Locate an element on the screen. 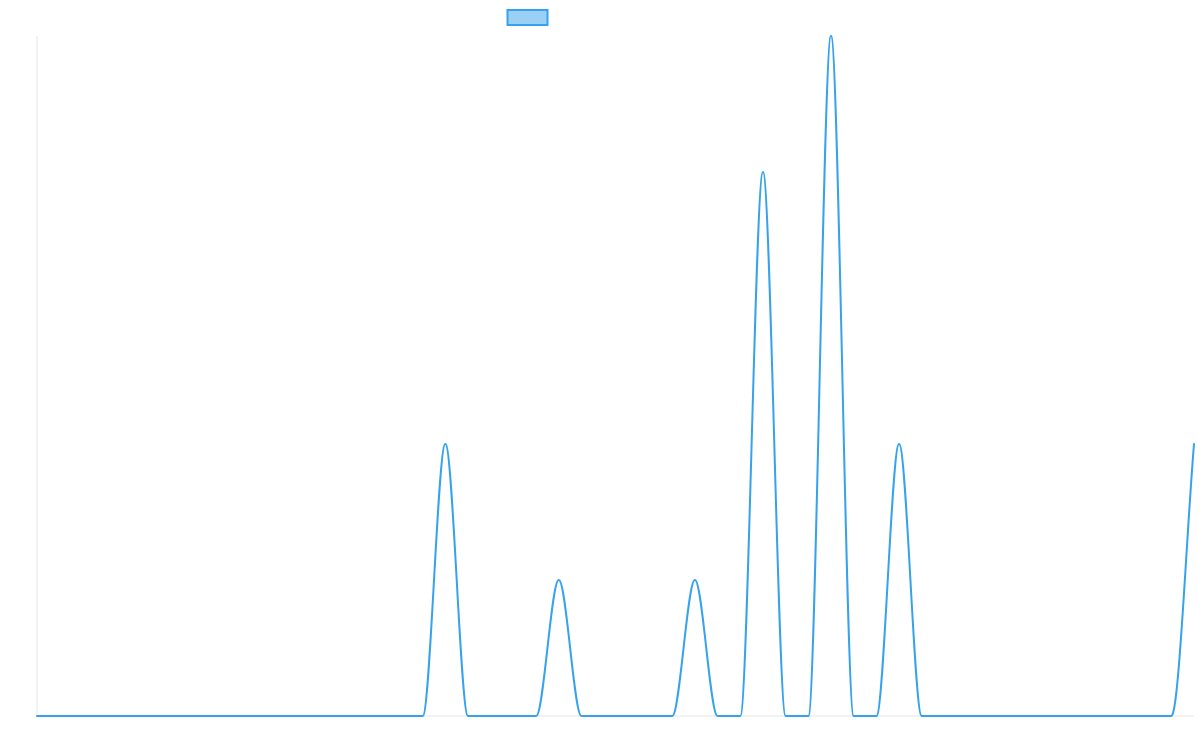  legend is located at coordinates (527, 17).